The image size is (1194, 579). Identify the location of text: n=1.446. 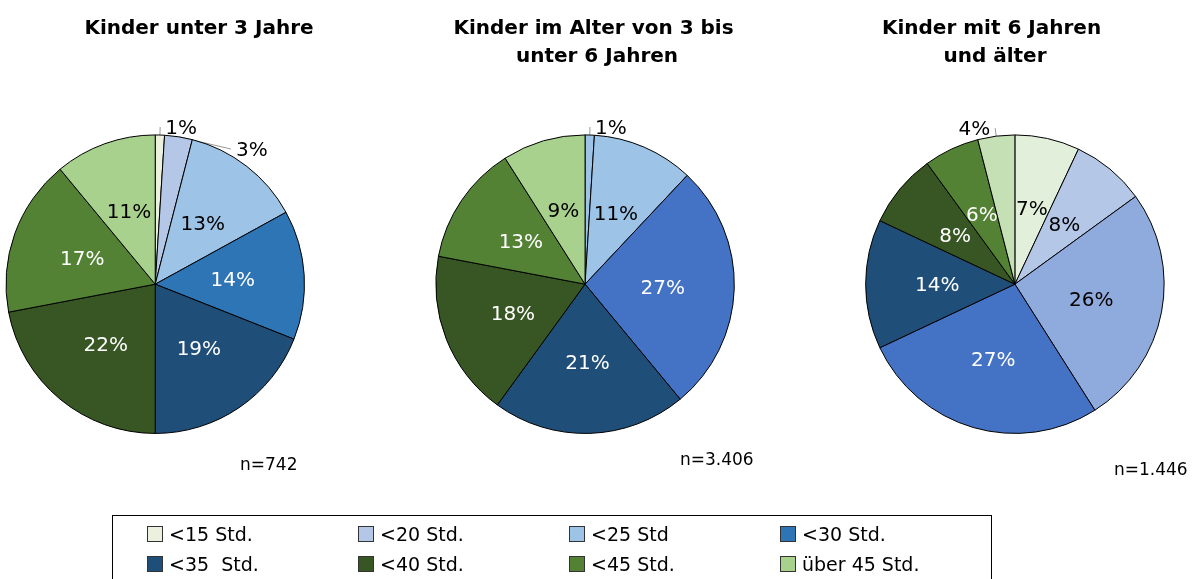
(1151, 468).